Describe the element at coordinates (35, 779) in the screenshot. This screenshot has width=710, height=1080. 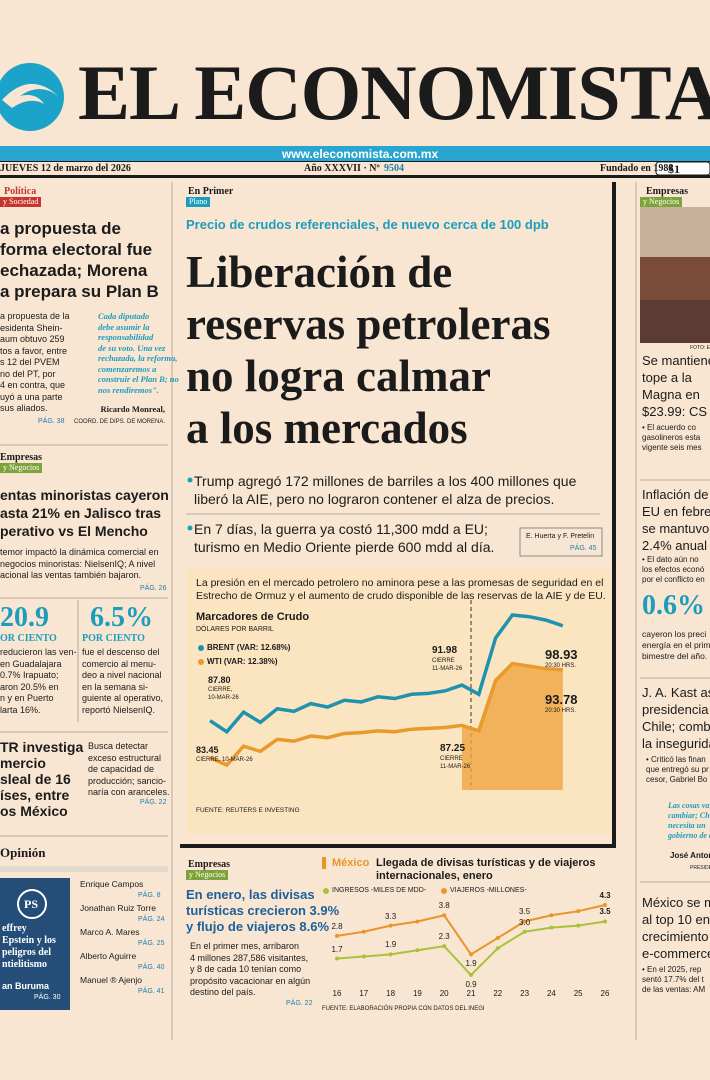
I see `headline: sleal de 16` at that location.